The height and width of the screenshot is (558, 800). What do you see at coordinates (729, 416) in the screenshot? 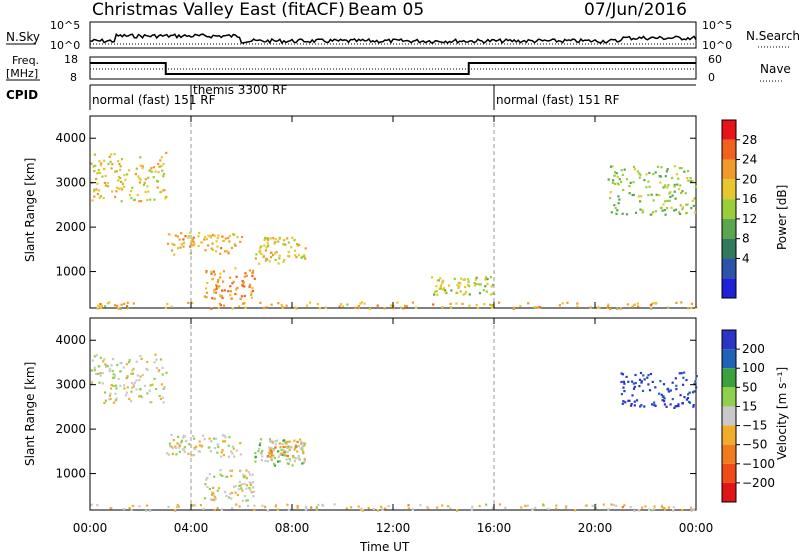
I see `colorbar-swatch` at bounding box center [729, 416].